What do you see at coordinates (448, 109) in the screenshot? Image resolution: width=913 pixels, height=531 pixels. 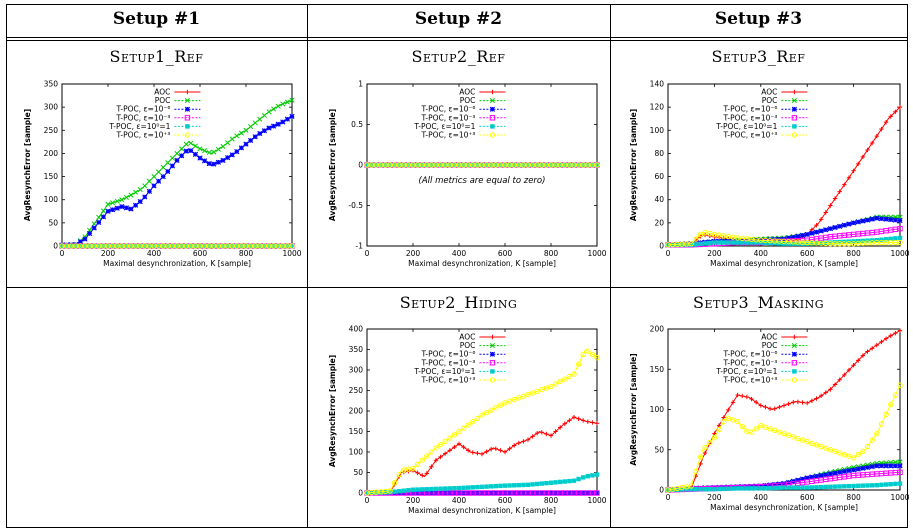 I see `legend-label: T-POC, ε=10⁻⁶` at bounding box center [448, 109].